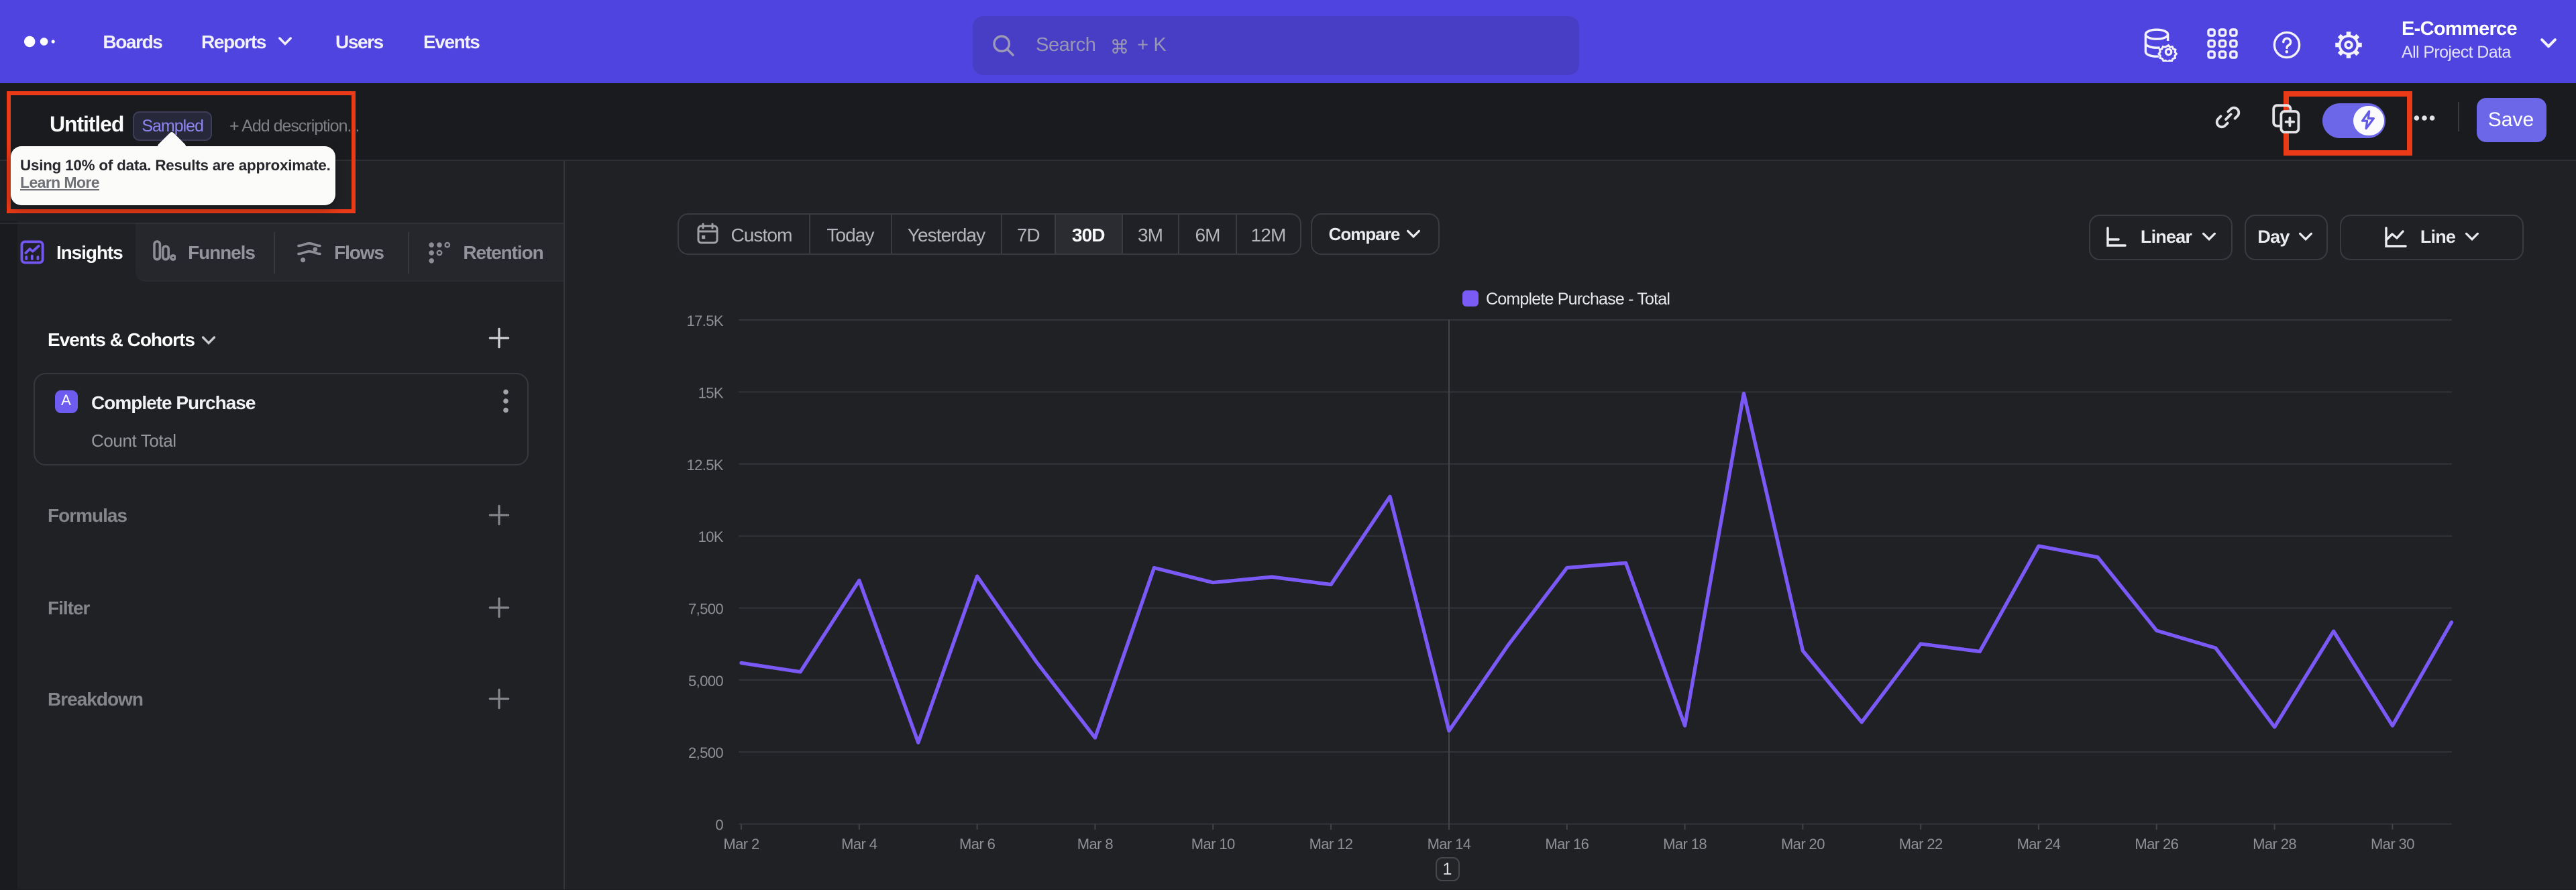 The height and width of the screenshot is (890, 2576). Describe the element at coordinates (741, 844) in the screenshot. I see `svg-text: Mar 2` at that location.